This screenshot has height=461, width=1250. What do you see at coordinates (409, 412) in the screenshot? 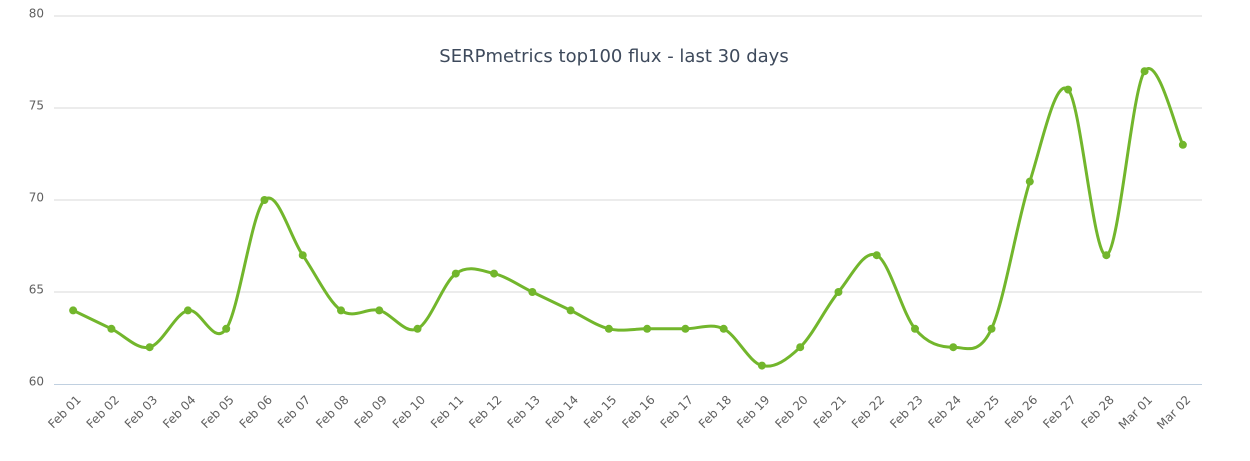
I see `x-tick-label: Feb 10` at bounding box center [409, 412].